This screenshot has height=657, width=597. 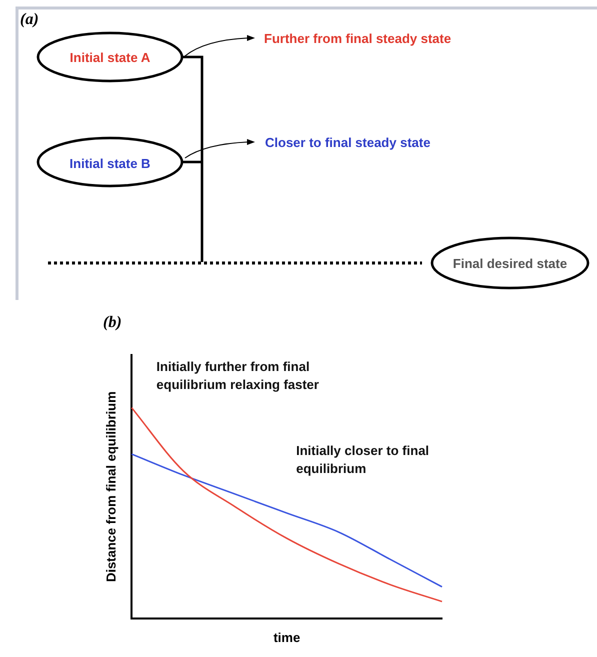 What do you see at coordinates (29, 19) in the screenshot?
I see `text: (a)` at bounding box center [29, 19].